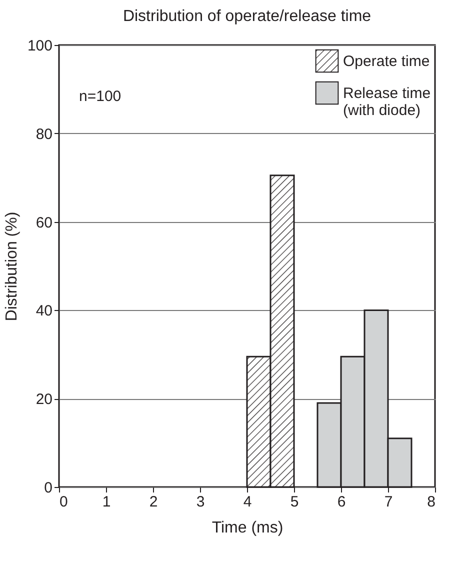 This screenshot has width=451, height=567. What do you see at coordinates (248, 528) in the screenshot?
I see `x-axis-title: Time (ms)` at bounding box center [248, 528].